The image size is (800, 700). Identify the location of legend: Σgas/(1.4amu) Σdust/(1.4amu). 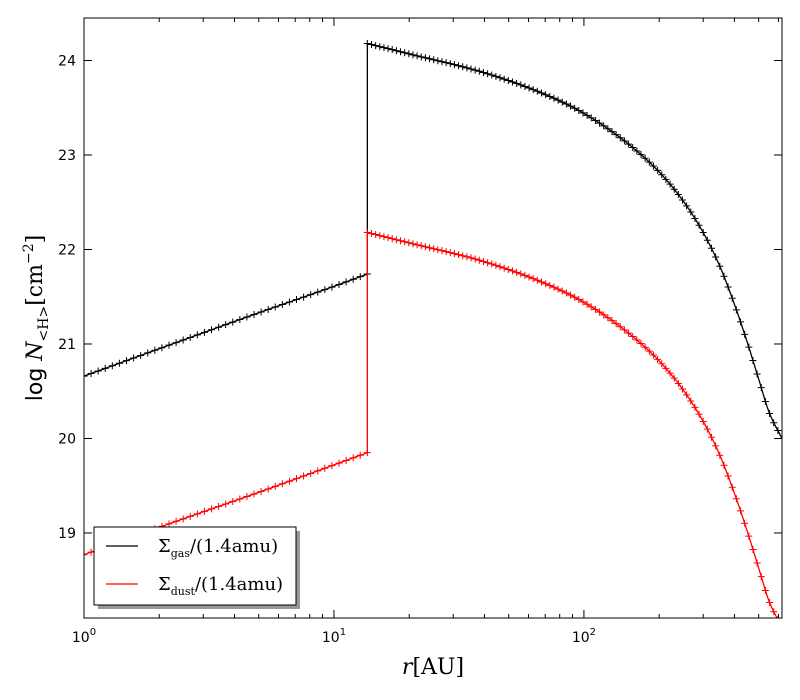
(196, 567).